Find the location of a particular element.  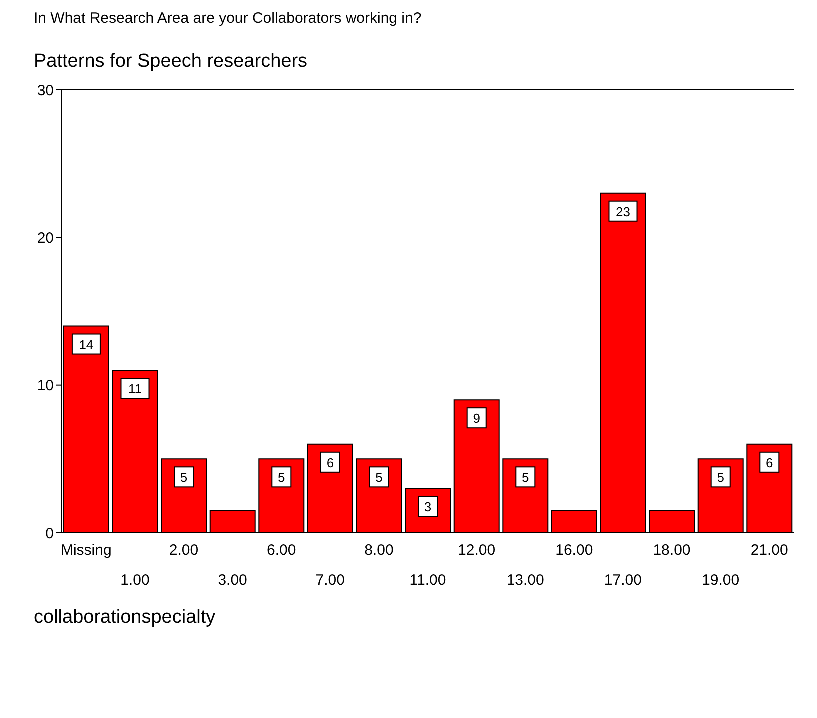

data-label: 9 is located at coordinates (476, 418).